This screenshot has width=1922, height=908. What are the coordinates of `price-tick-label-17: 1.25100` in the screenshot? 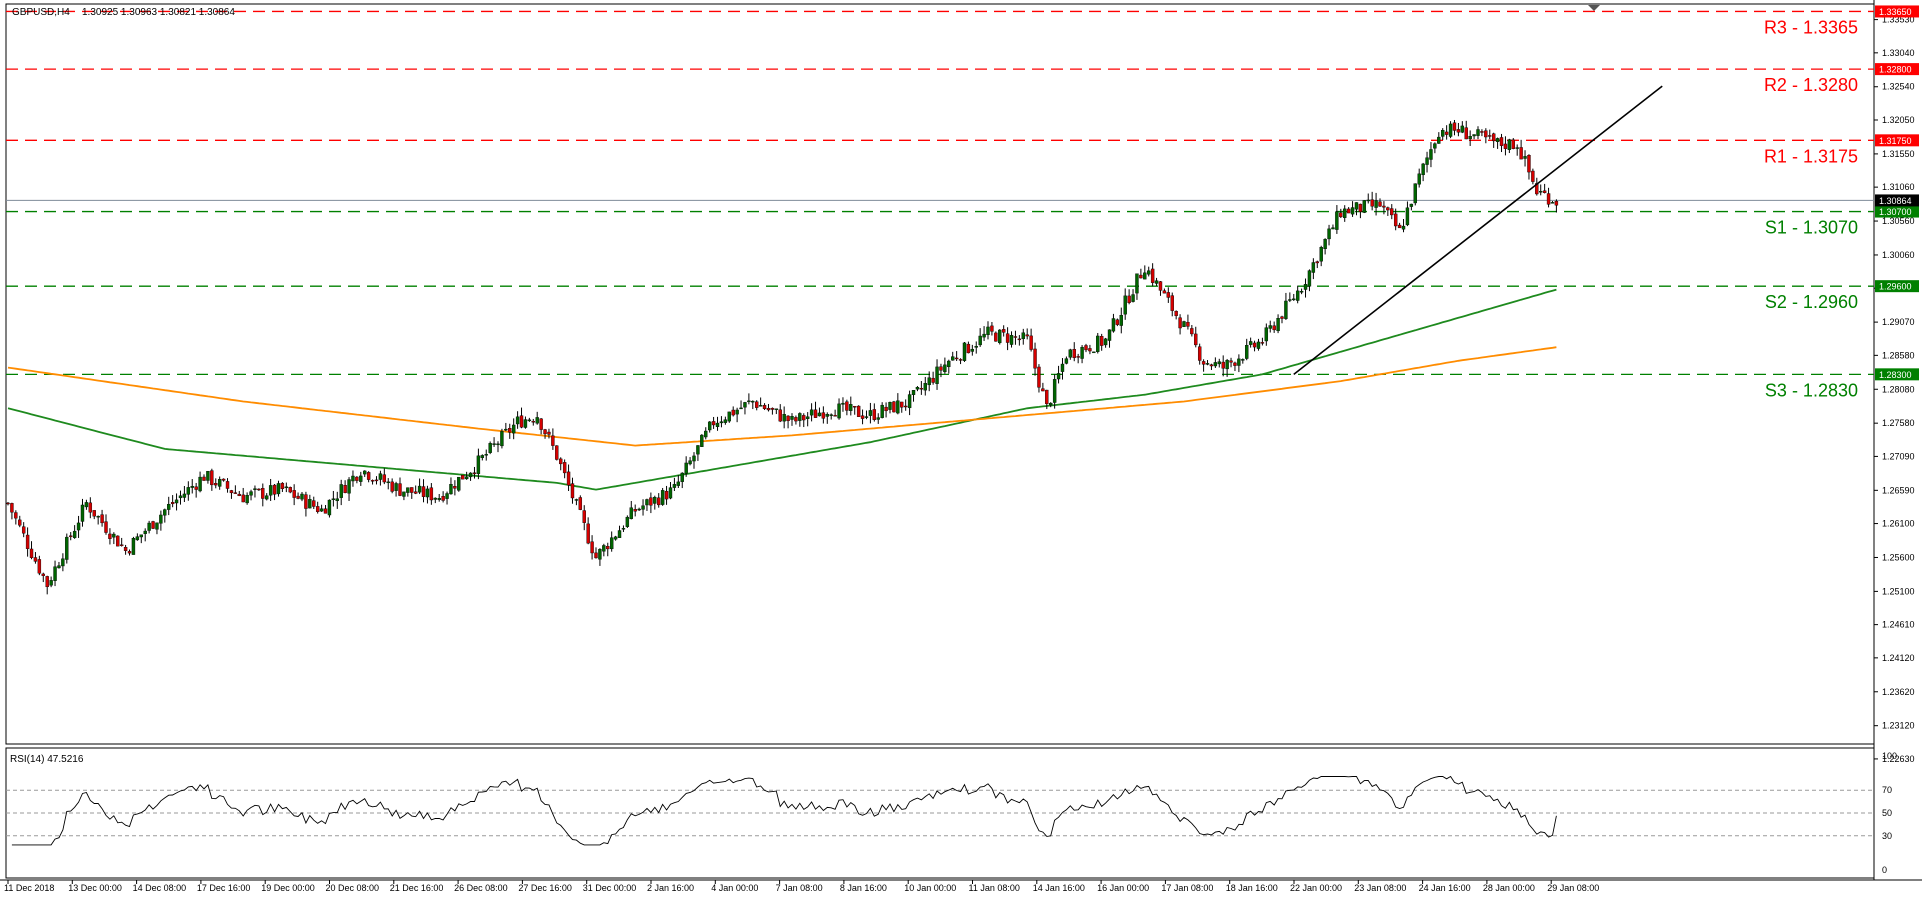 It's located at (1898, 591).